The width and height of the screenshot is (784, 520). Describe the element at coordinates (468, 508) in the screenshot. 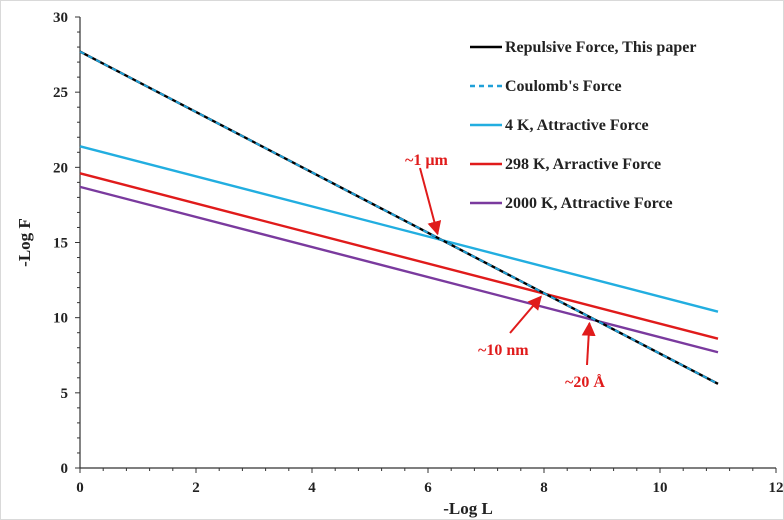

I see `x-axis-title: -Log L` at that location.